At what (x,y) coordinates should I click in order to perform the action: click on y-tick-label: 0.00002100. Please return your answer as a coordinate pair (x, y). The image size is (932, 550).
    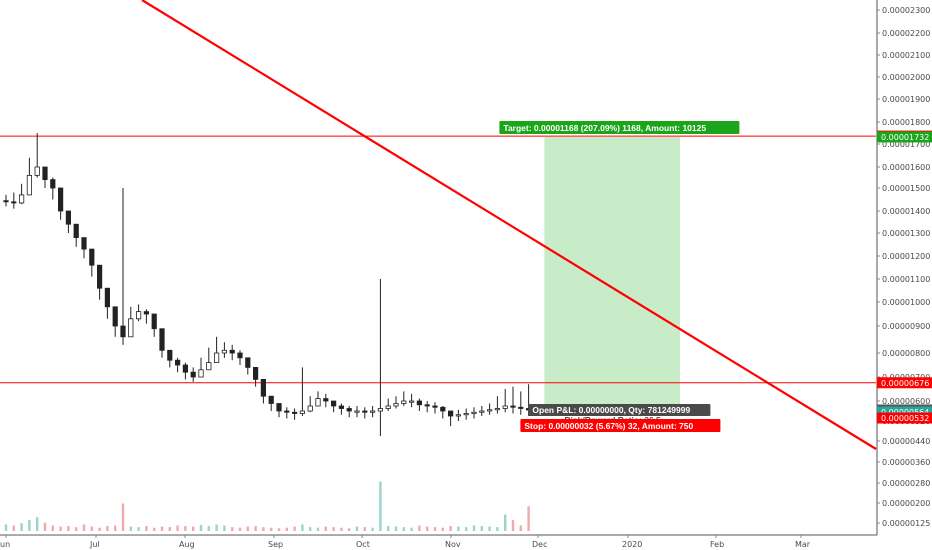
    Looking at the image, I should click on (906, 55).